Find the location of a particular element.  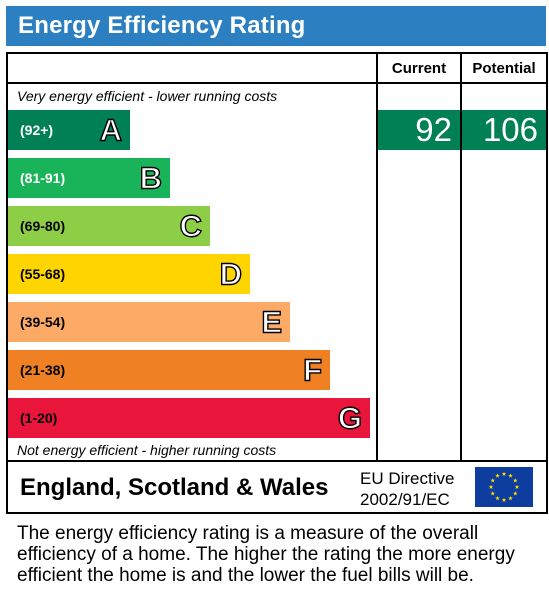

band-g: (1-20) G is located at coordinates (189, 418).